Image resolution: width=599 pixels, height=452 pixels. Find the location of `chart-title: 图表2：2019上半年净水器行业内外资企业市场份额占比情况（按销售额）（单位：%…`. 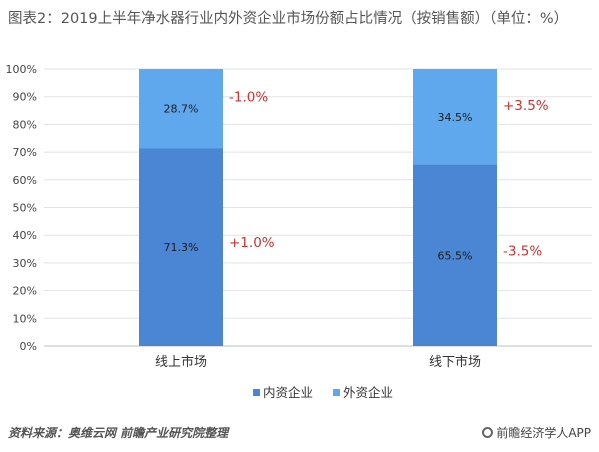

chart-title: 图表2：2019上半年净水器行业内外资企业市场份额占比情况（按销售额）（单位：%… is located at coordinates (288, 19).